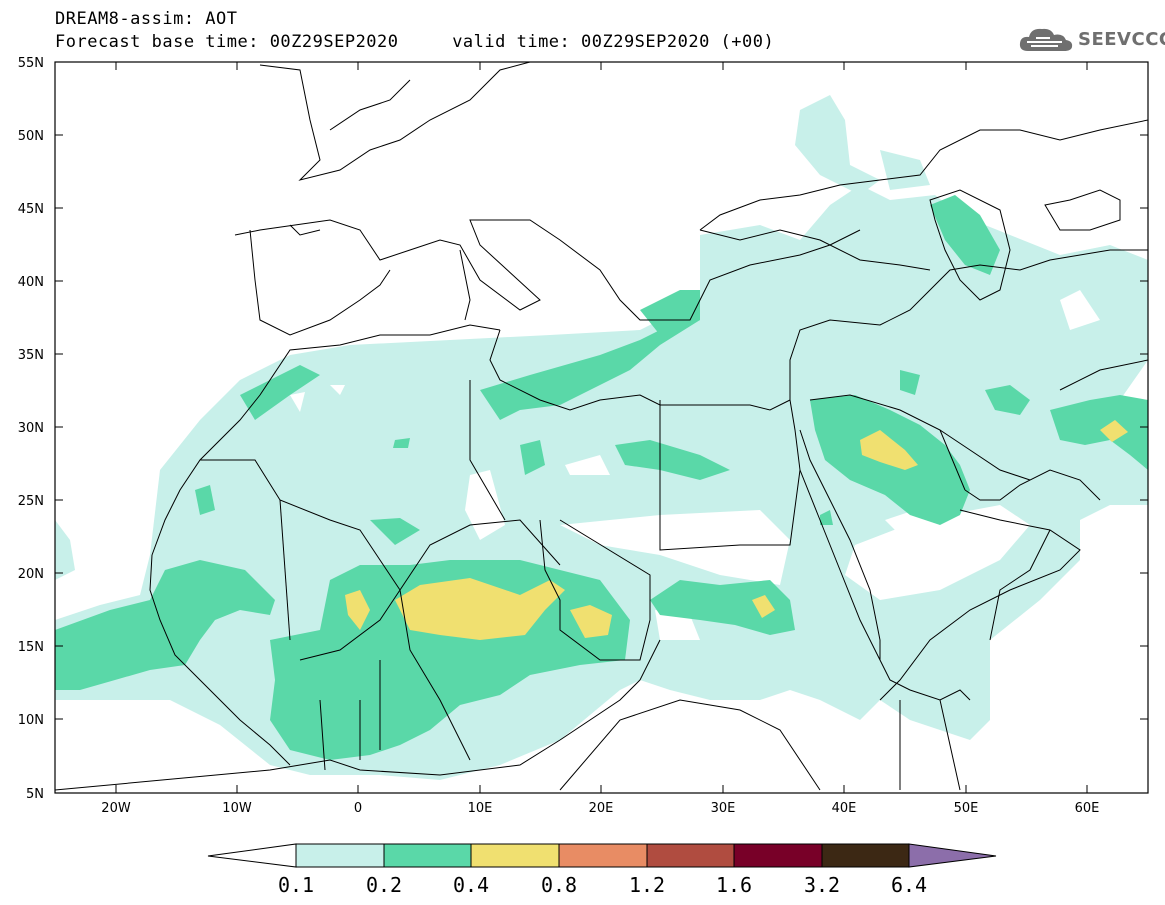 The image size is (1165, 905). What do you see at coordinates (31, 647) in the screenshot?
I see `lat-label-15n: 15N` at bounding box center [31, 647].